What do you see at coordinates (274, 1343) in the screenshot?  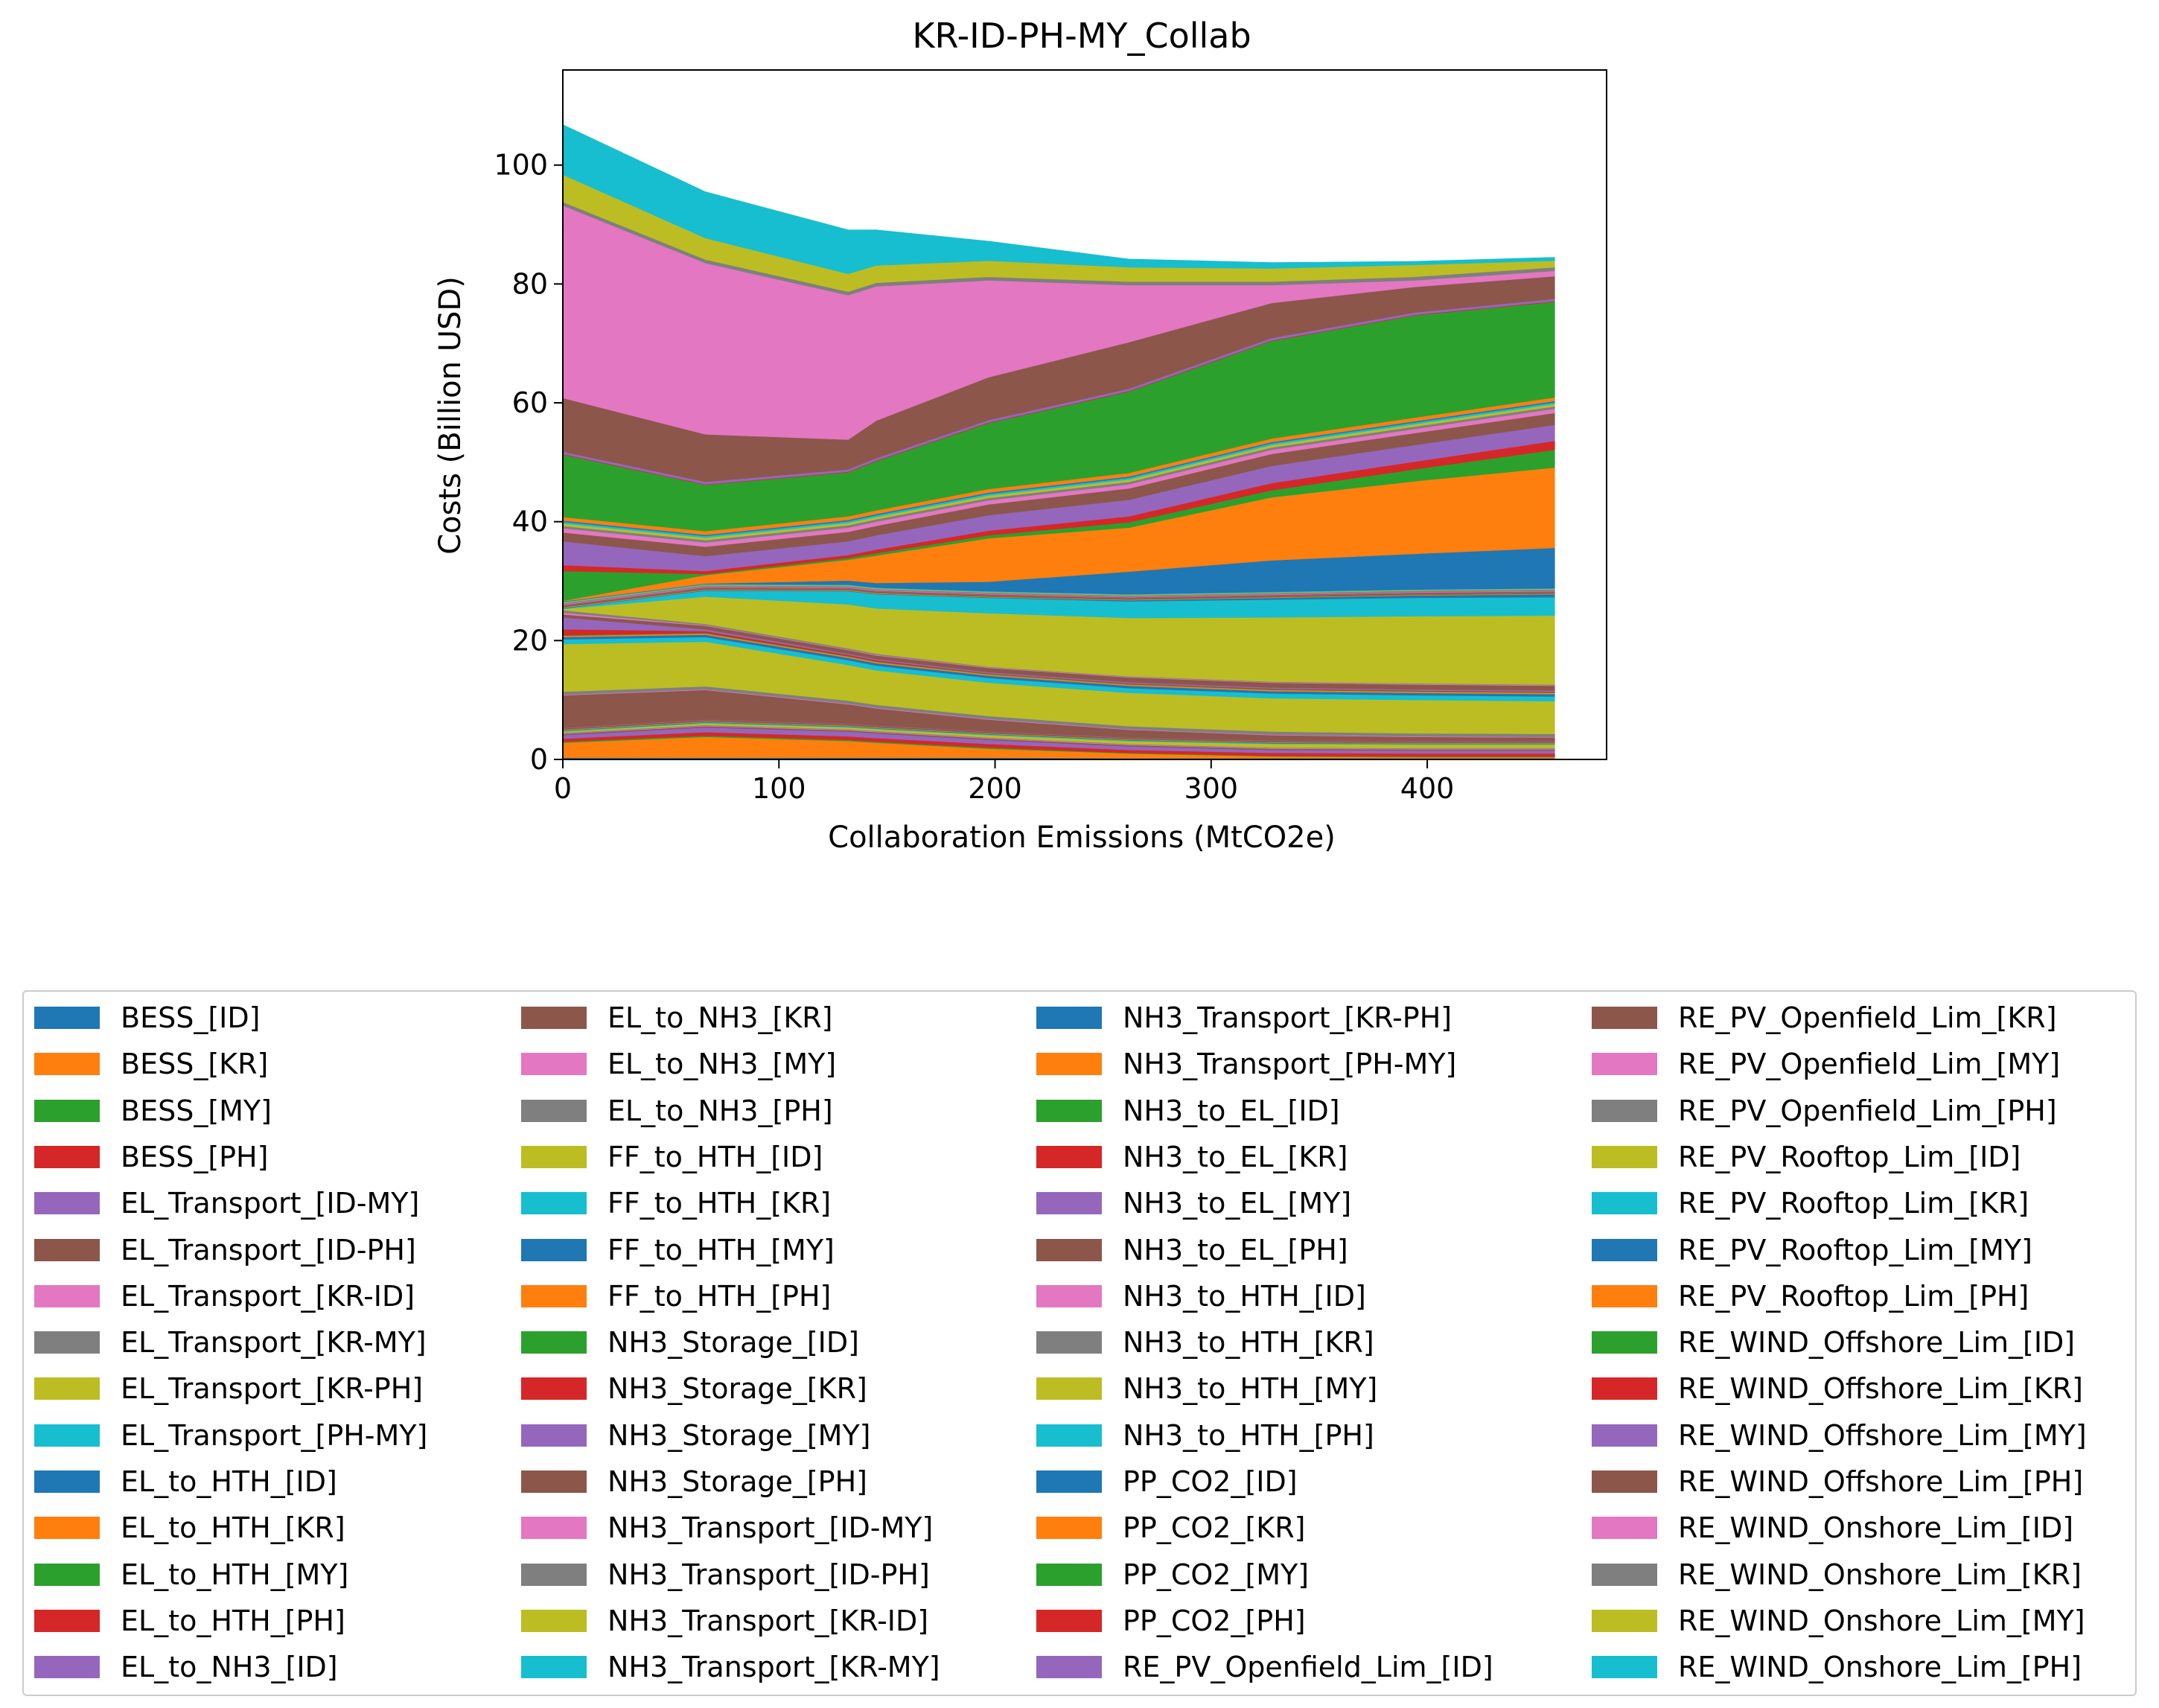 I see `legend-label: EL_Transport_[KR-MY]` at bounding box center [274, 1343].